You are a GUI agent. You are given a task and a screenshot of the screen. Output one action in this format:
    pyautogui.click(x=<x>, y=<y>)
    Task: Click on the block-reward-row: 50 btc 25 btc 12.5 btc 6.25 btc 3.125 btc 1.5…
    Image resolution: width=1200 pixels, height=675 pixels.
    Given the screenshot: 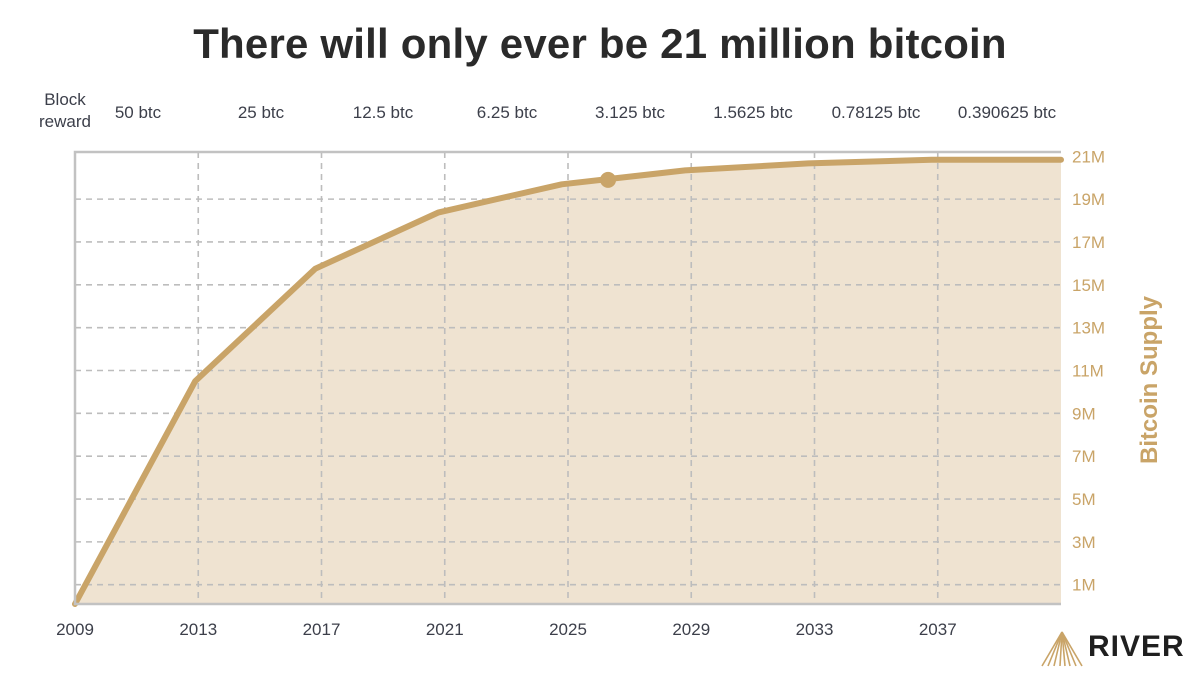 What is the action you would take?
    pyautogui.click(x=586, y=112)
    